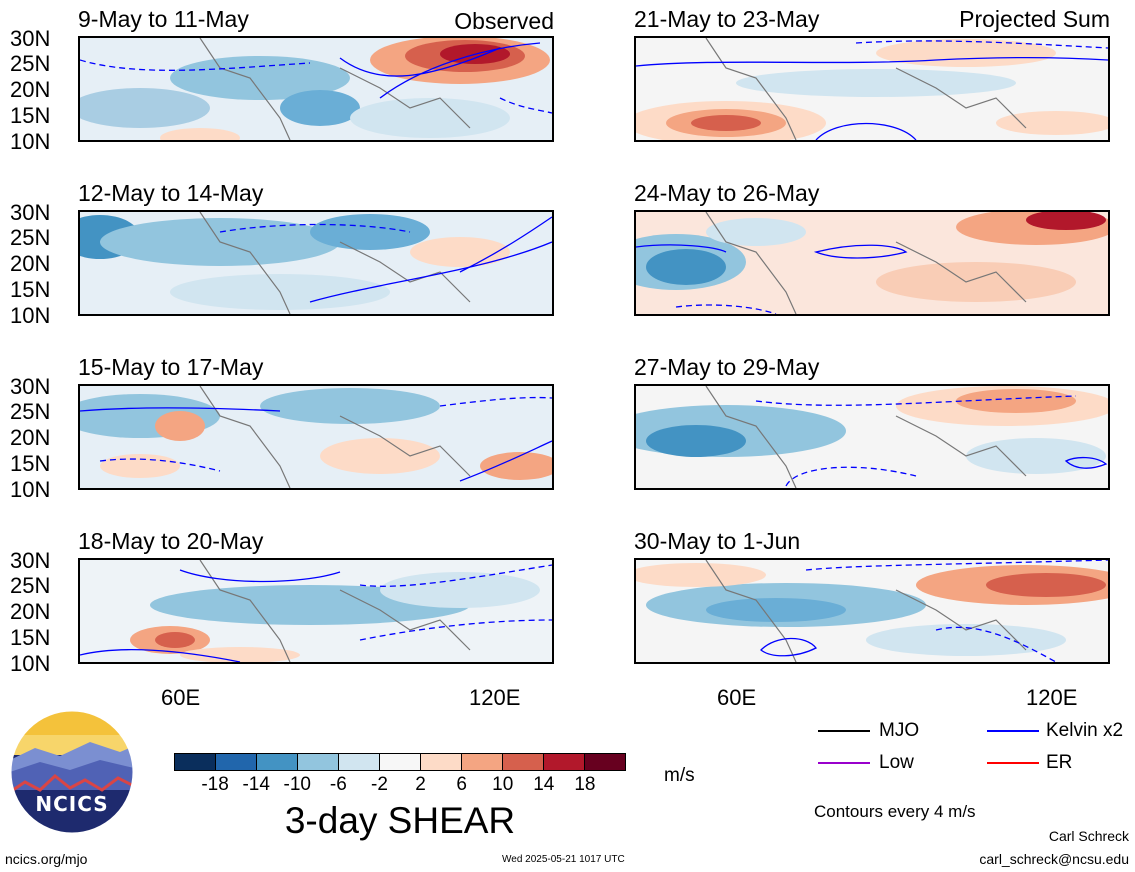 Image resolution: width=1135 pixels, height=872 pixels. I want to click on author-email: carl_schreck@ncsu.edu, so click(1054, 859).